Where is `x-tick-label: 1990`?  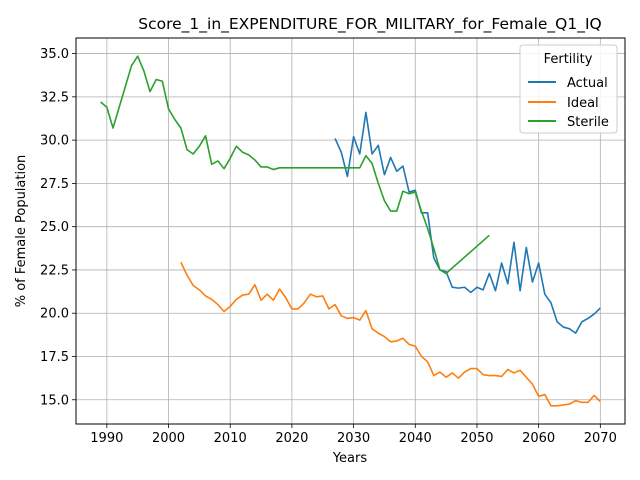
x-tick-label: 1990 is located at coordinates (106, 438).